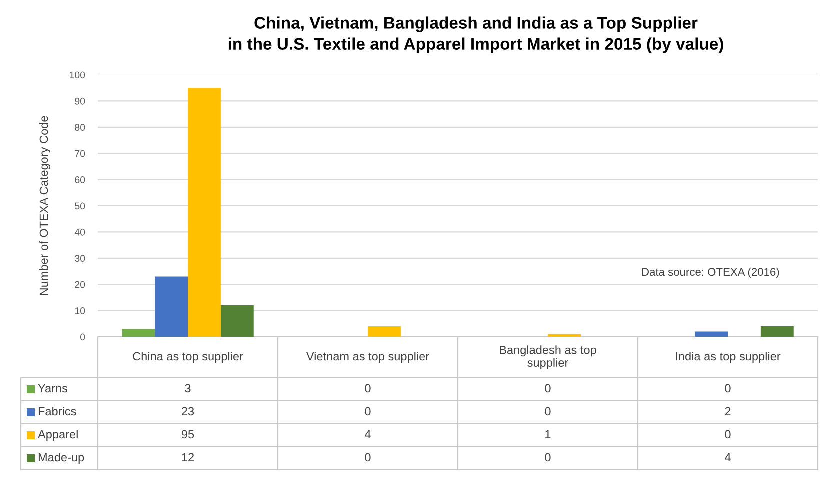 The image size is (840, 485). Describe the element at coordinates (58, 436) in the screenshot. I see `legend-label: Apparel` at that location.